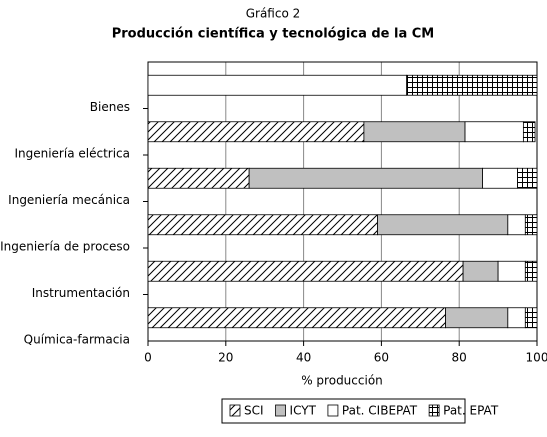  I want to click on legend-label: ICYT, so click(303, 411).